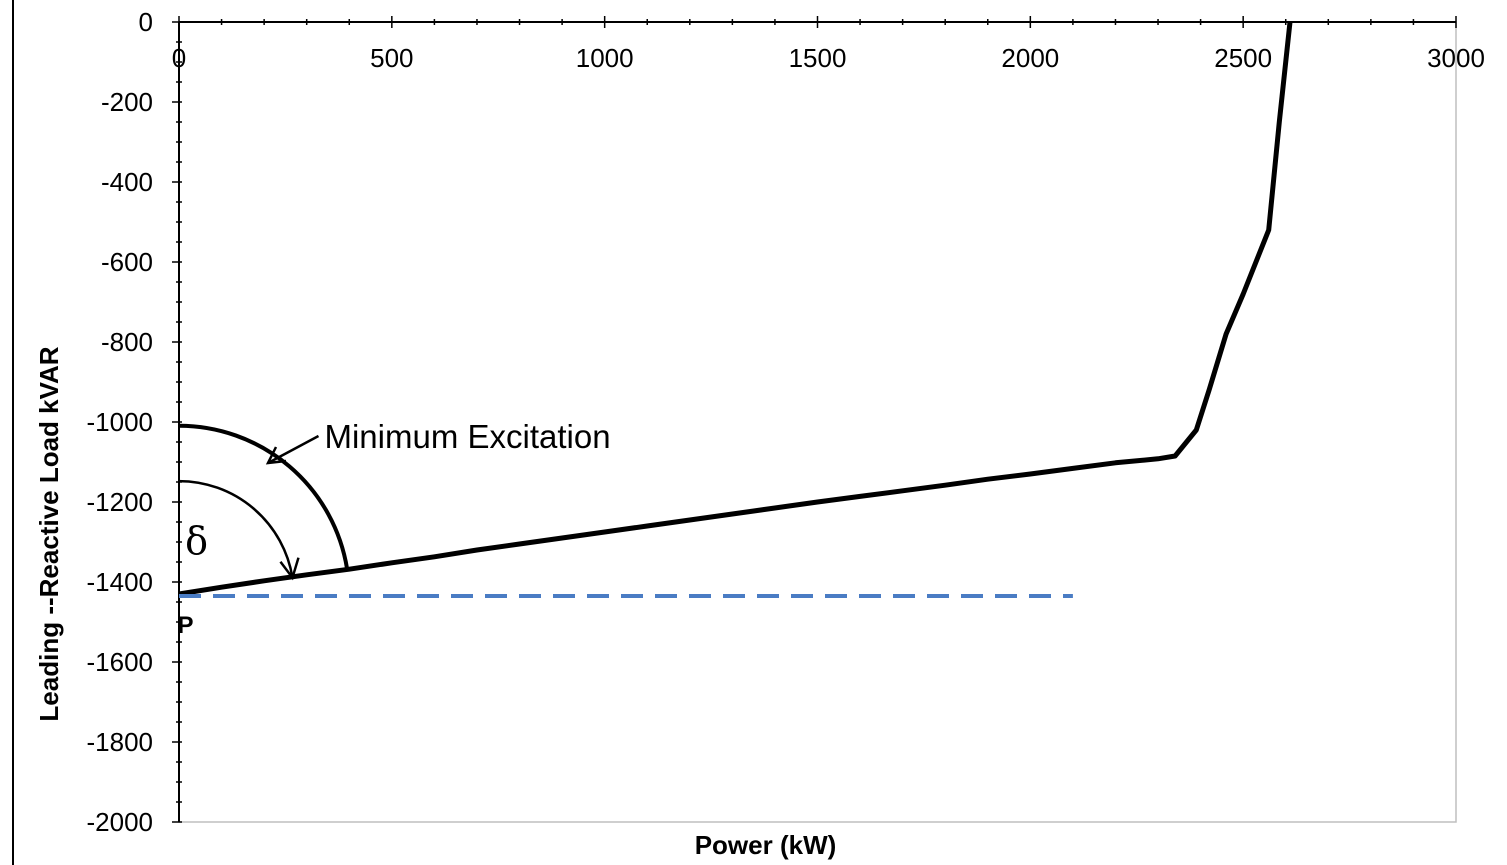  Describe the element at coordinates (120, 662) in the screenshot. I see `y-tick-label: -1600` at that location.